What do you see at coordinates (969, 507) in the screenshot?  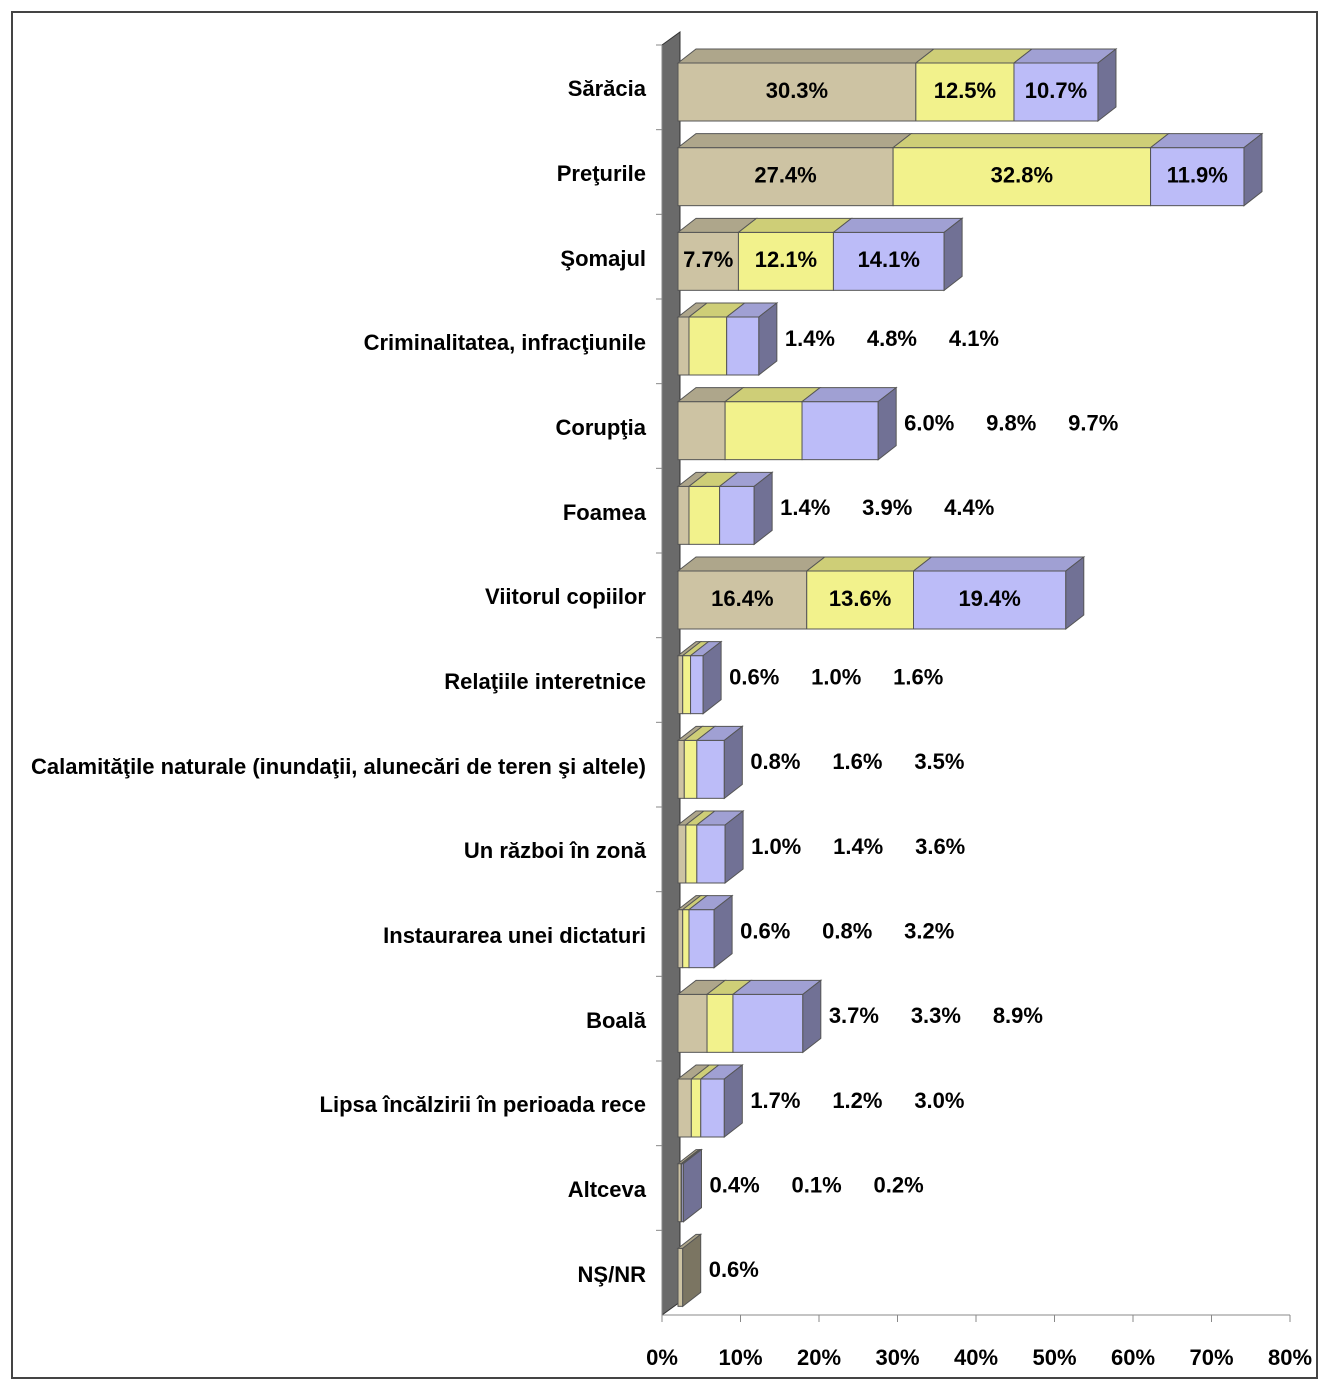 I see `data-label: 4.4%` at bounding box center [969, 507].